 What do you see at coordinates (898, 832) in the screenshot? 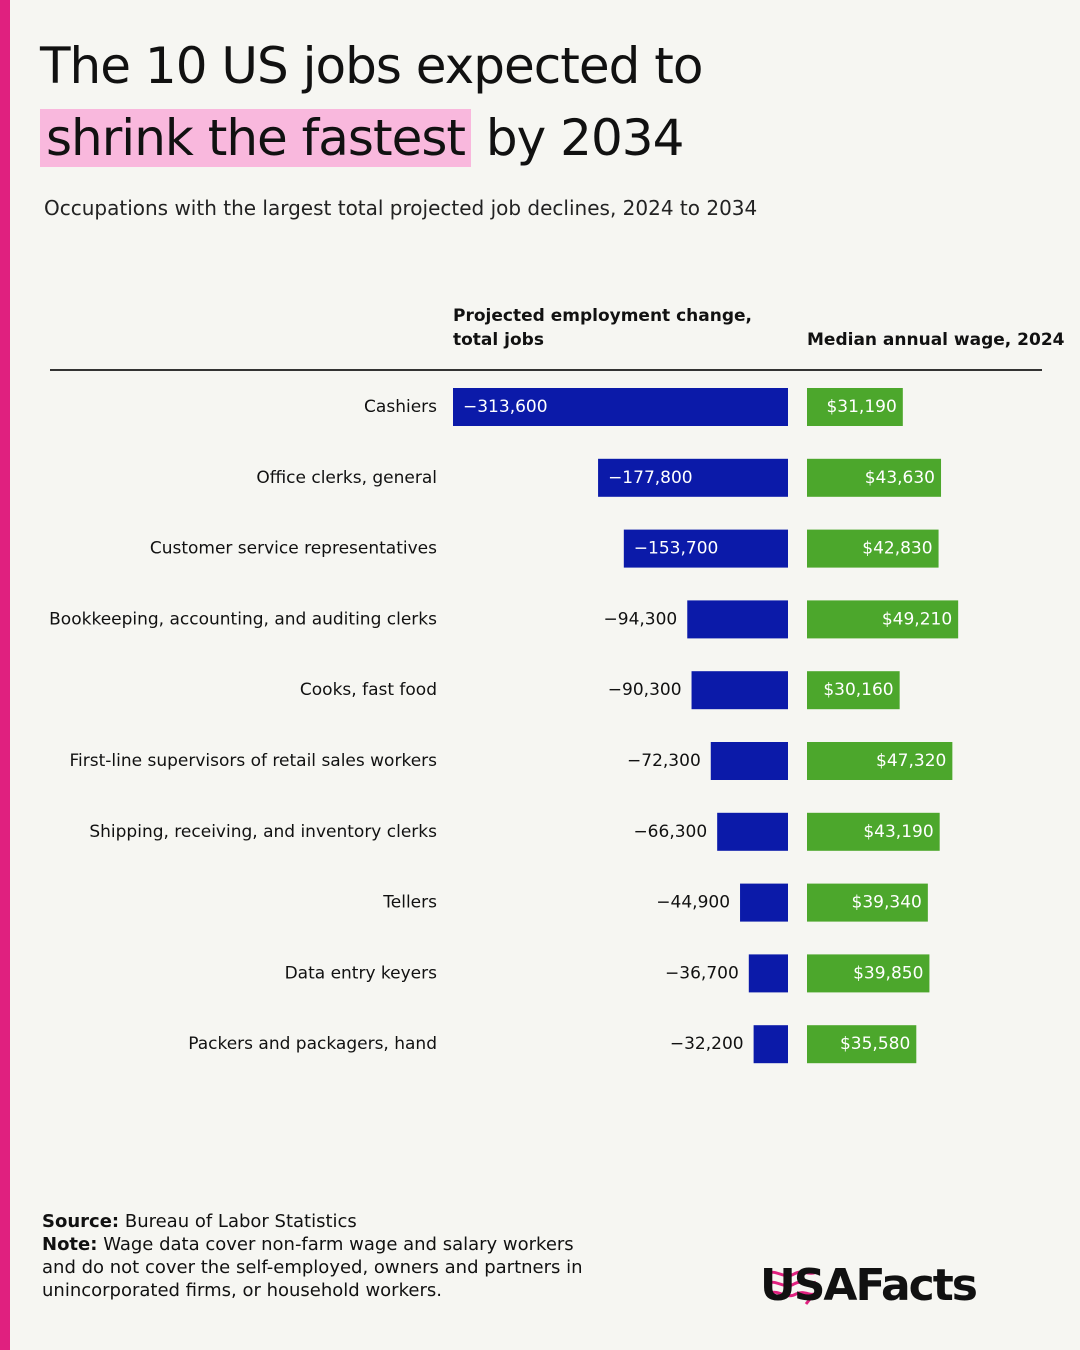
I see `value-label: $43,190` at bounding box center [898, 832].